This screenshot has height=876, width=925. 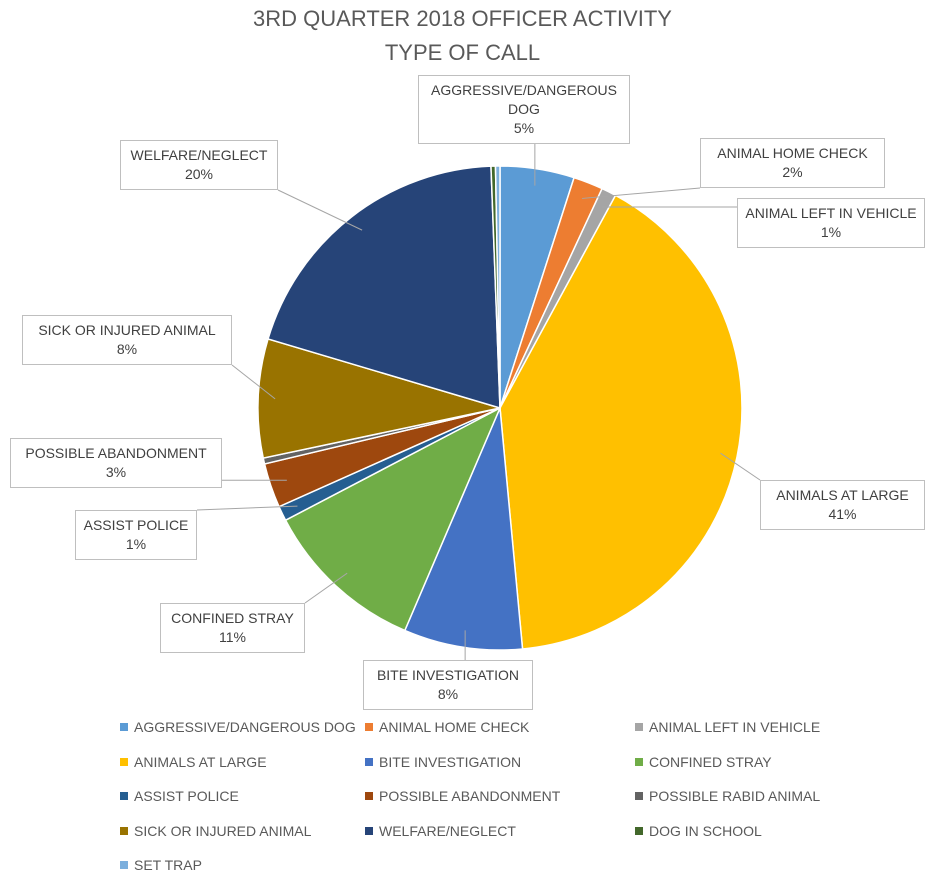 I want to click on legend-item: BITE INVESTIGATION, so click(x=443, y=762).